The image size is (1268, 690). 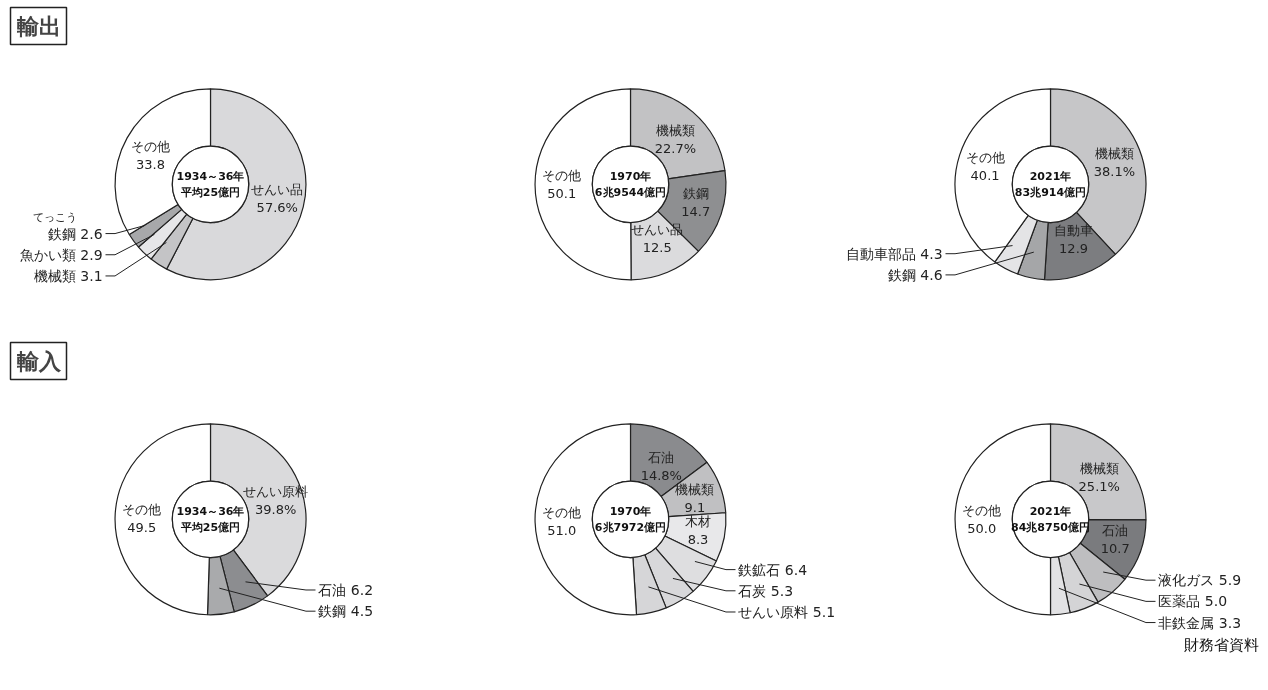 I want to click on data-label: 49.5, so click(x=142, y=527).